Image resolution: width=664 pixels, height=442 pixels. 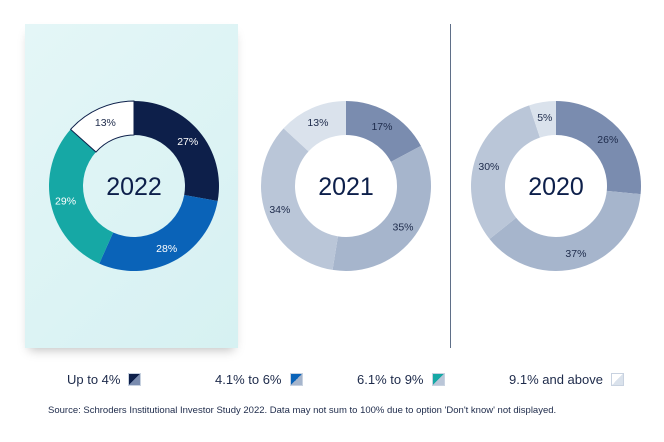 What do you see at coordinates (65, 202) in the screenshot?
I see `slice-value-label: 29%` at bounding box center [65, 202].